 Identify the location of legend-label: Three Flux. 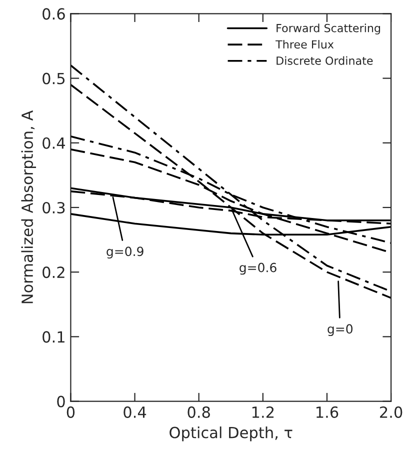
(305, 44).